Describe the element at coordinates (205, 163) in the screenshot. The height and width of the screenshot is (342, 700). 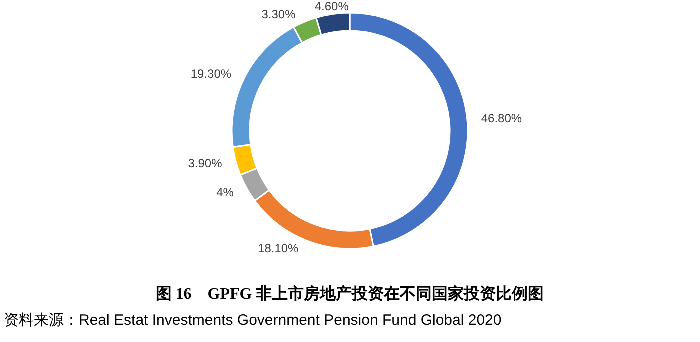
I see `data-label: 3.90%` at that location.